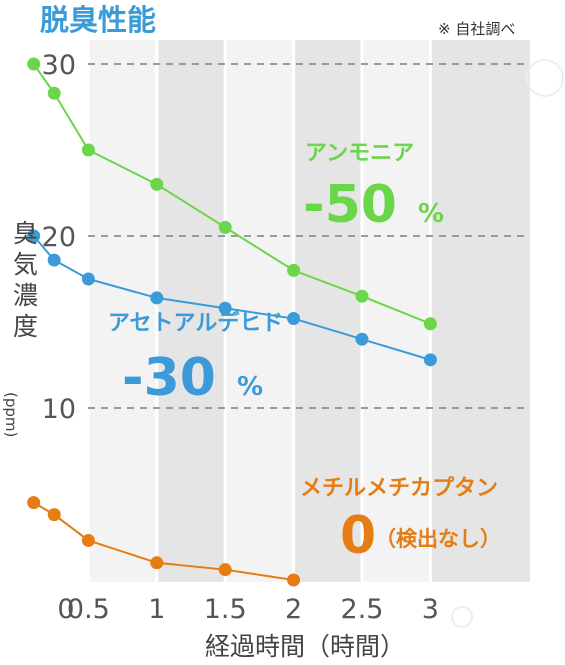 This screenshot has width=565, height=665. I want to click on series-name-acetaldehyde: アセトアルデヒド, so click(195, 323).